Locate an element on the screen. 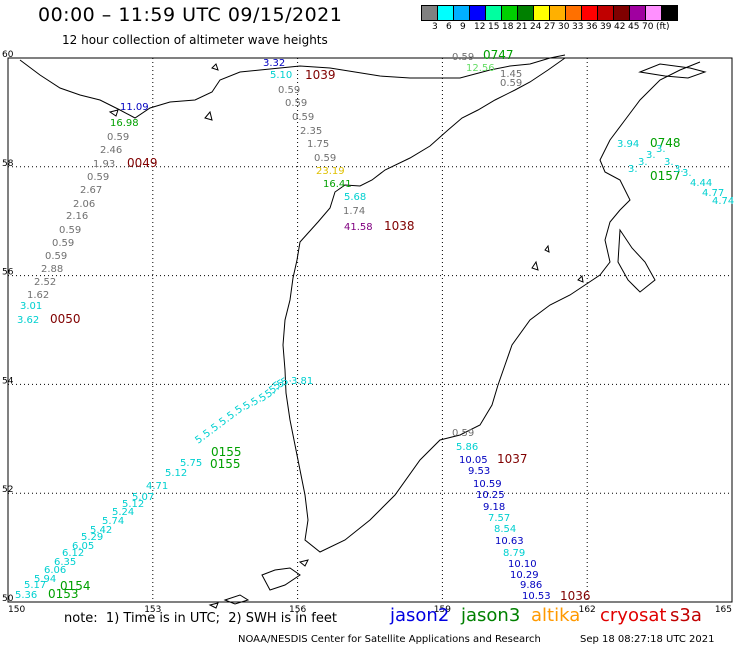  wave-height-color-scale is located at coordinates (549, 13).